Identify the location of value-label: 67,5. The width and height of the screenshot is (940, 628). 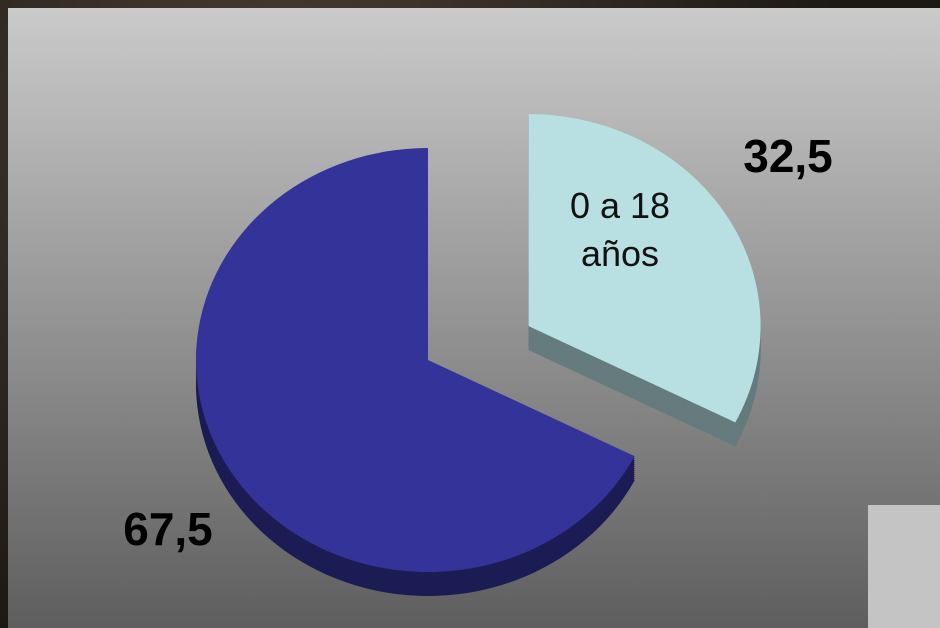
(168, 529).